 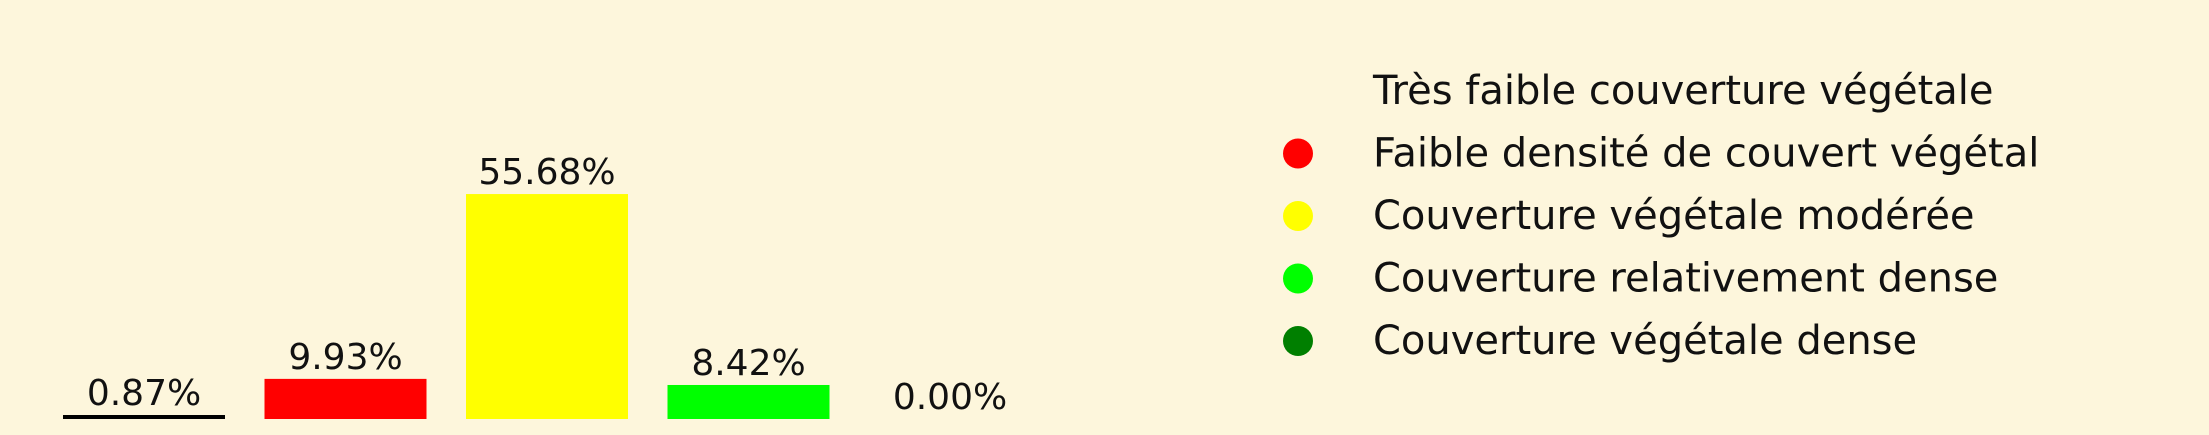 What do you see at coordinates (950, 397) in the screenshot?
I see `bar-value-label-5: 0.00%` at bounding box center [950, 397].